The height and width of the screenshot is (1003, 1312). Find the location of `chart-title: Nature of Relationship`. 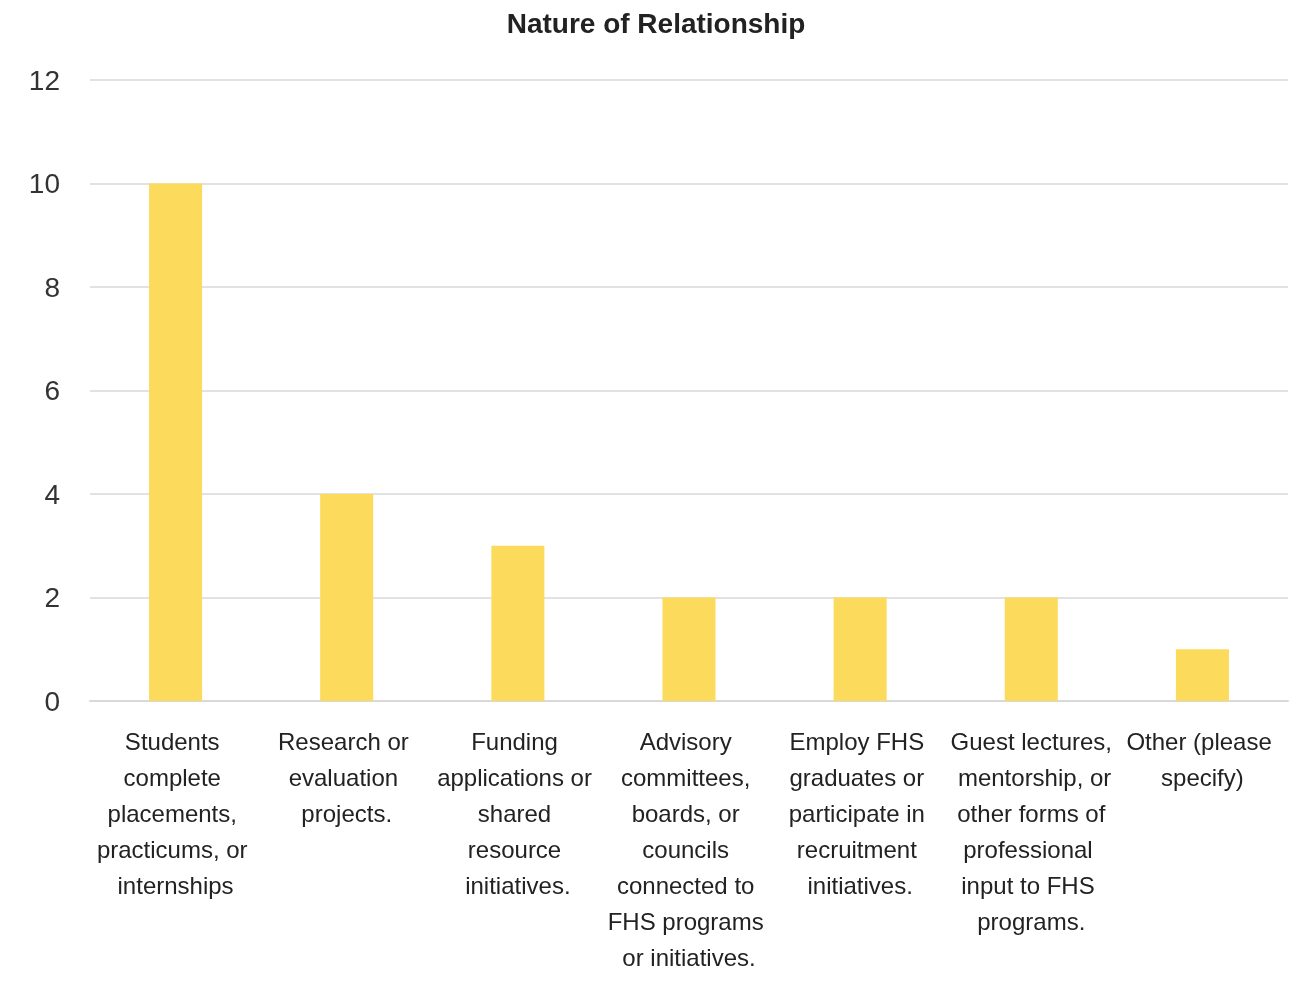

chart-title: Nature of Relationship is located at coordinates (656, 23).